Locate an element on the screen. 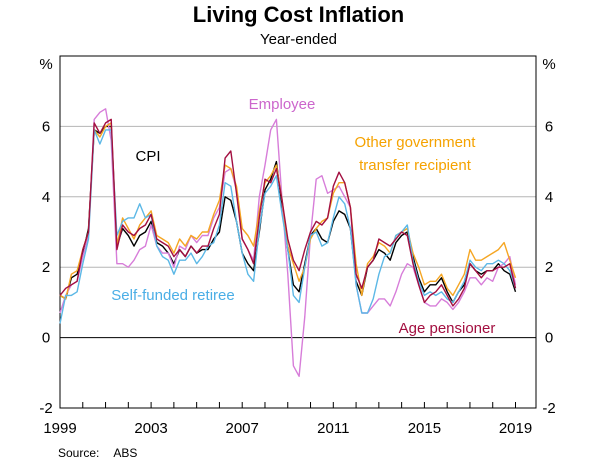 The image size is (597, 465). y-unit-left: % is located at coordinates (45, 64).